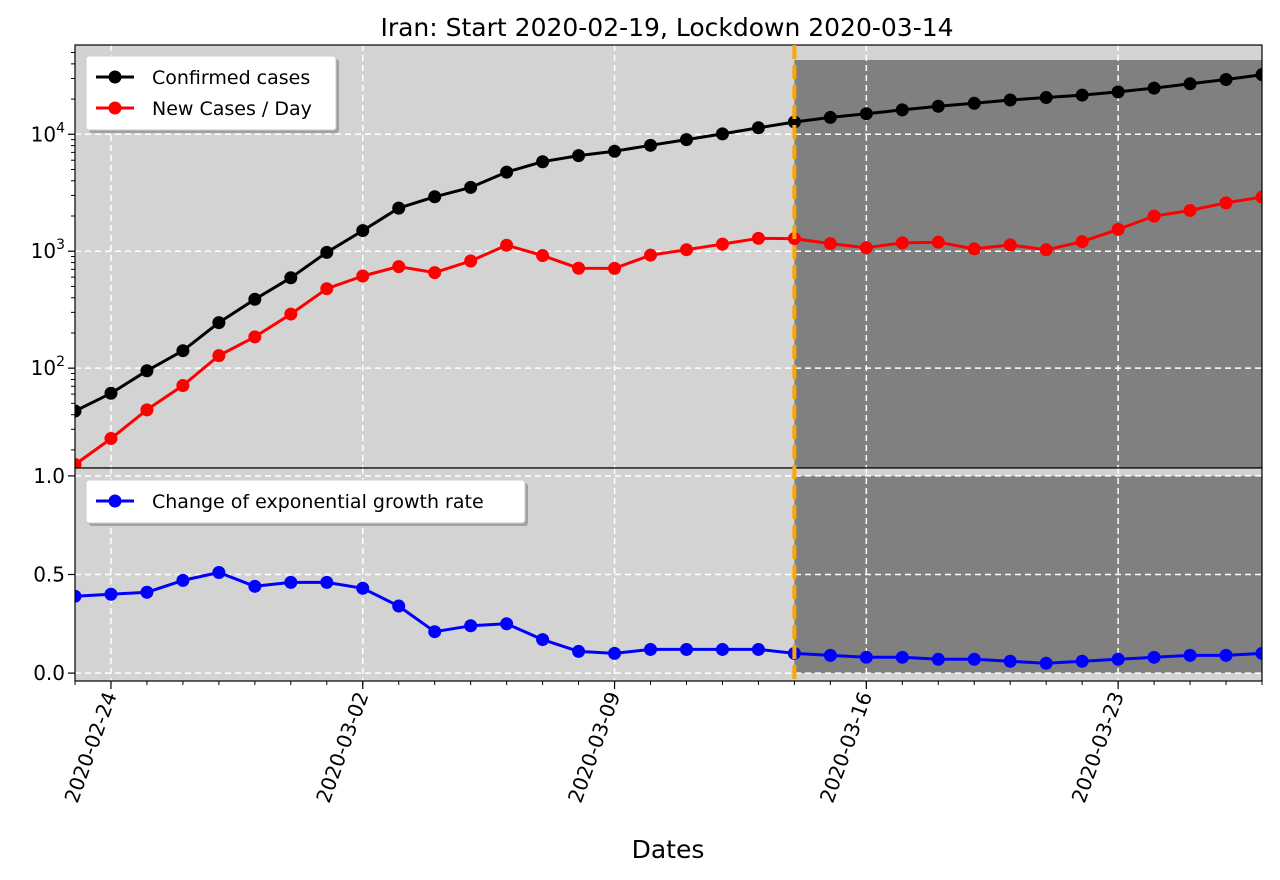 The width and height of the screenshot is (1280, 880). I want to click on x-tick-label: 2020-02-24, so click(90, 747).